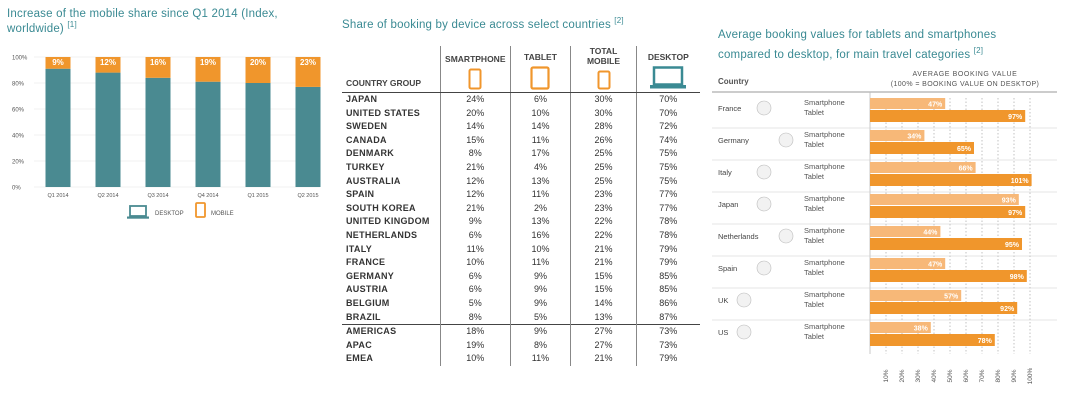 This screenshot has height=406, width=1080. Describe the element at coordinates (667, 317) in the screenshot. I see `value-cell: 87%` at that location.